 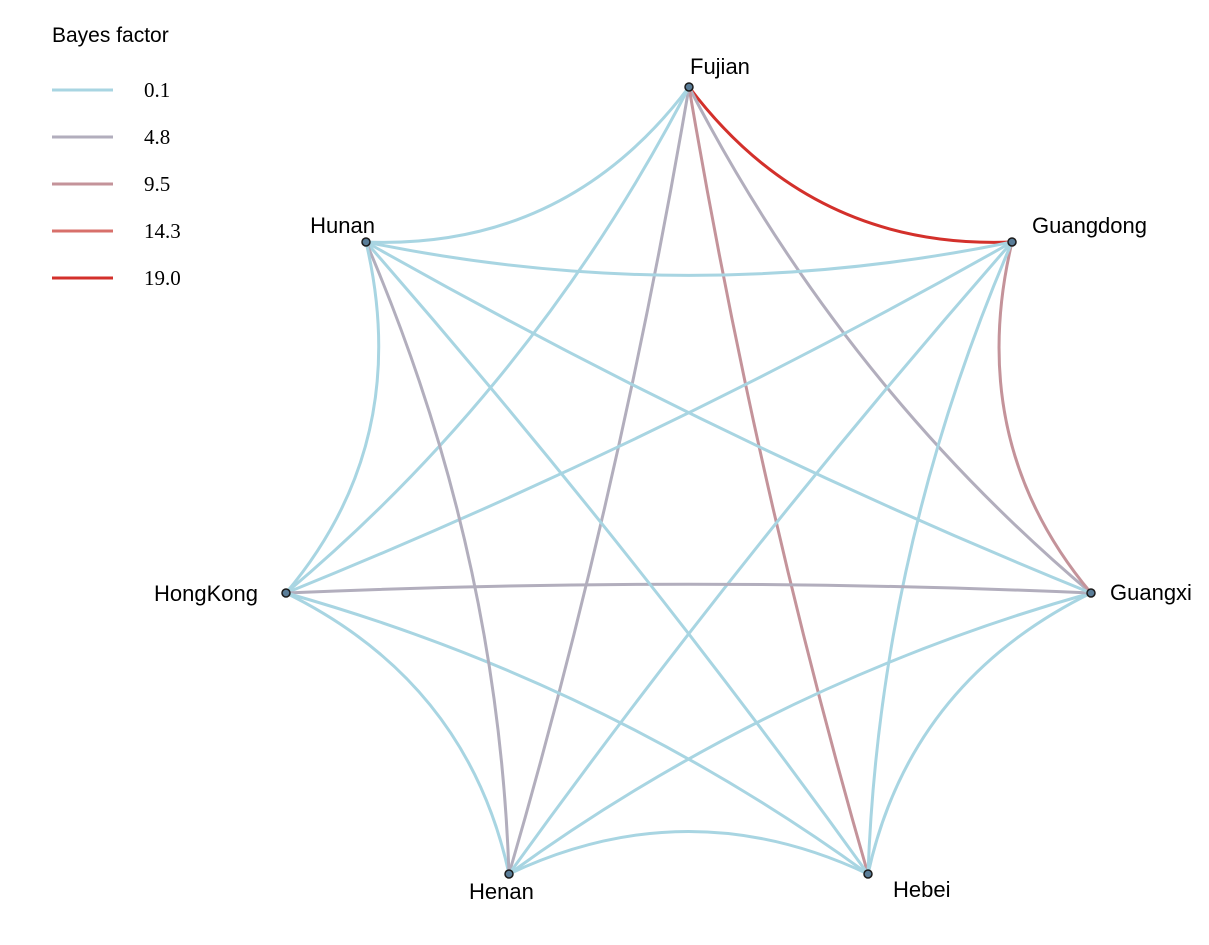 I want to click on edge-henan-hongkong, so click(x=397, y=733).